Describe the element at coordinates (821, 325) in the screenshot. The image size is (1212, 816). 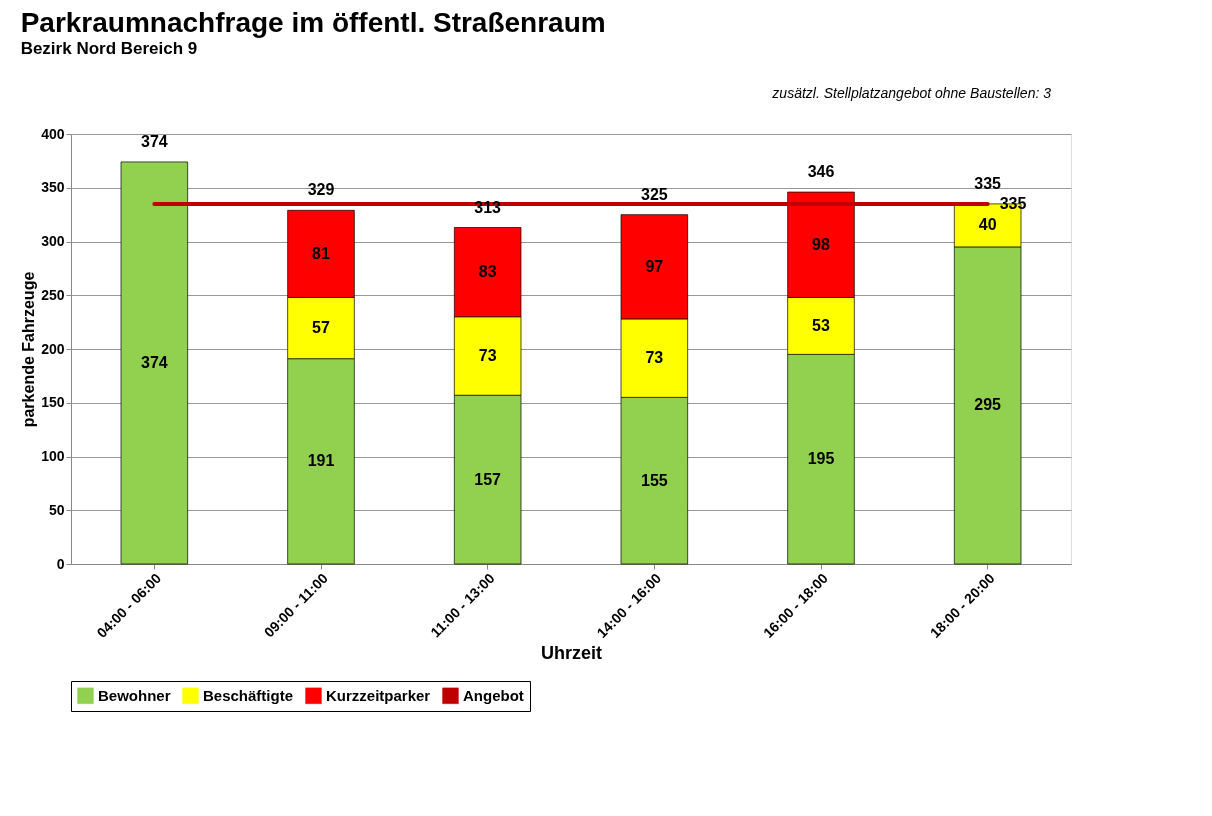
I see `data-label: 53` at that location.